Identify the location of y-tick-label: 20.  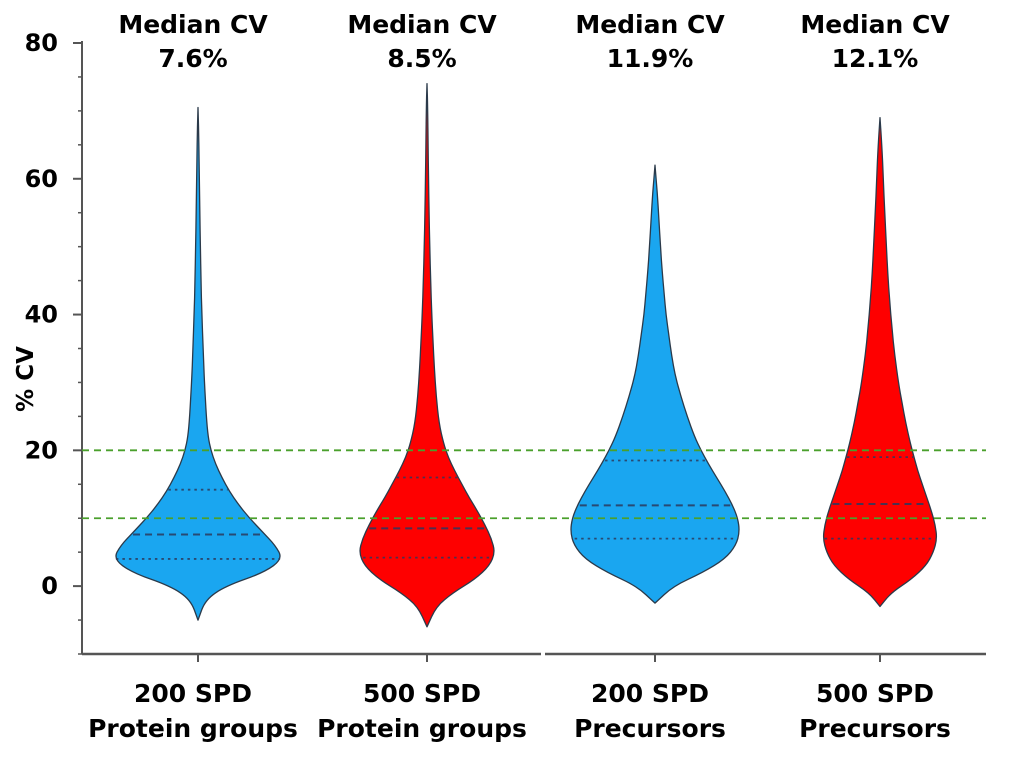
(41, 450).